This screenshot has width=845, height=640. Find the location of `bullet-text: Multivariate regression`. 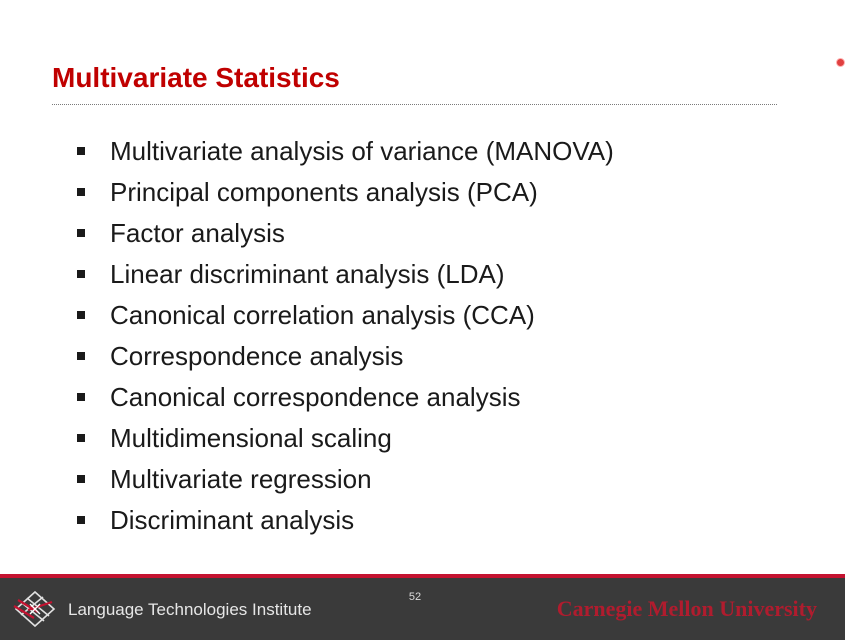

bullet-text: Multivariate regression is located at coordinates (241, 479).